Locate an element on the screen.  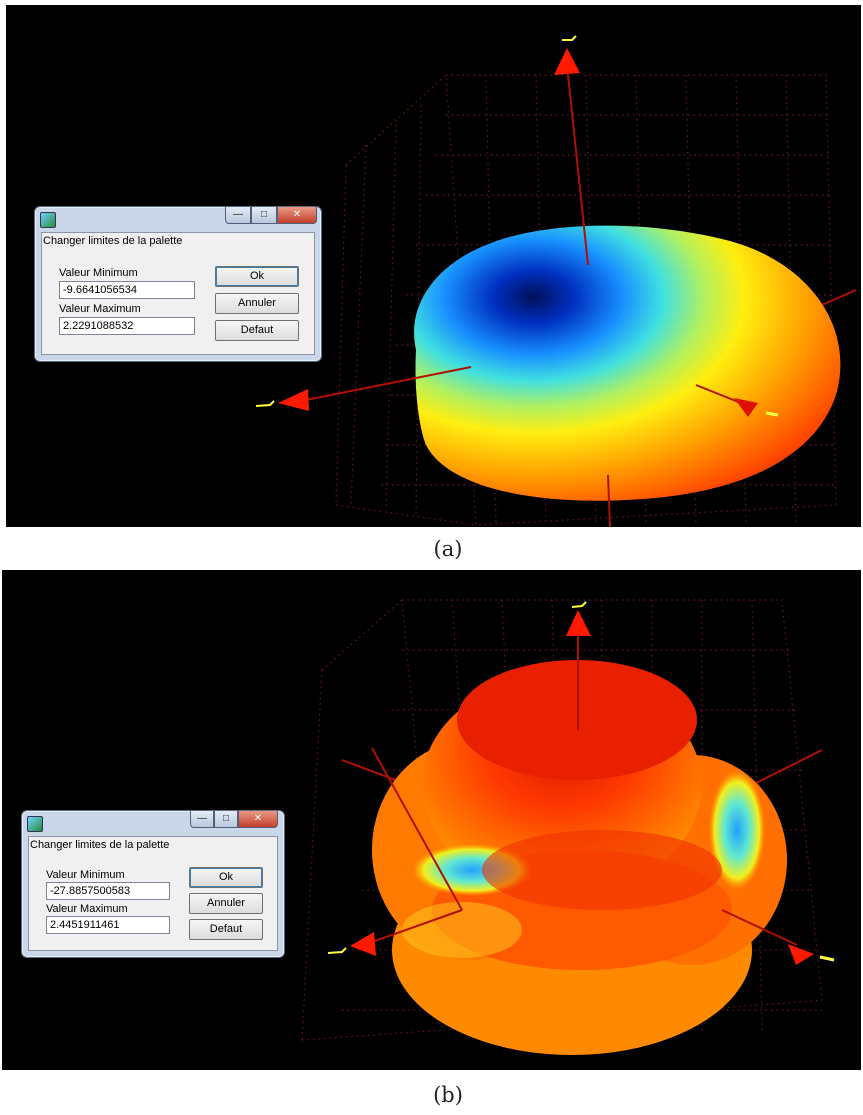
axis-z-bottom-a is located at coordinates (609, 500).